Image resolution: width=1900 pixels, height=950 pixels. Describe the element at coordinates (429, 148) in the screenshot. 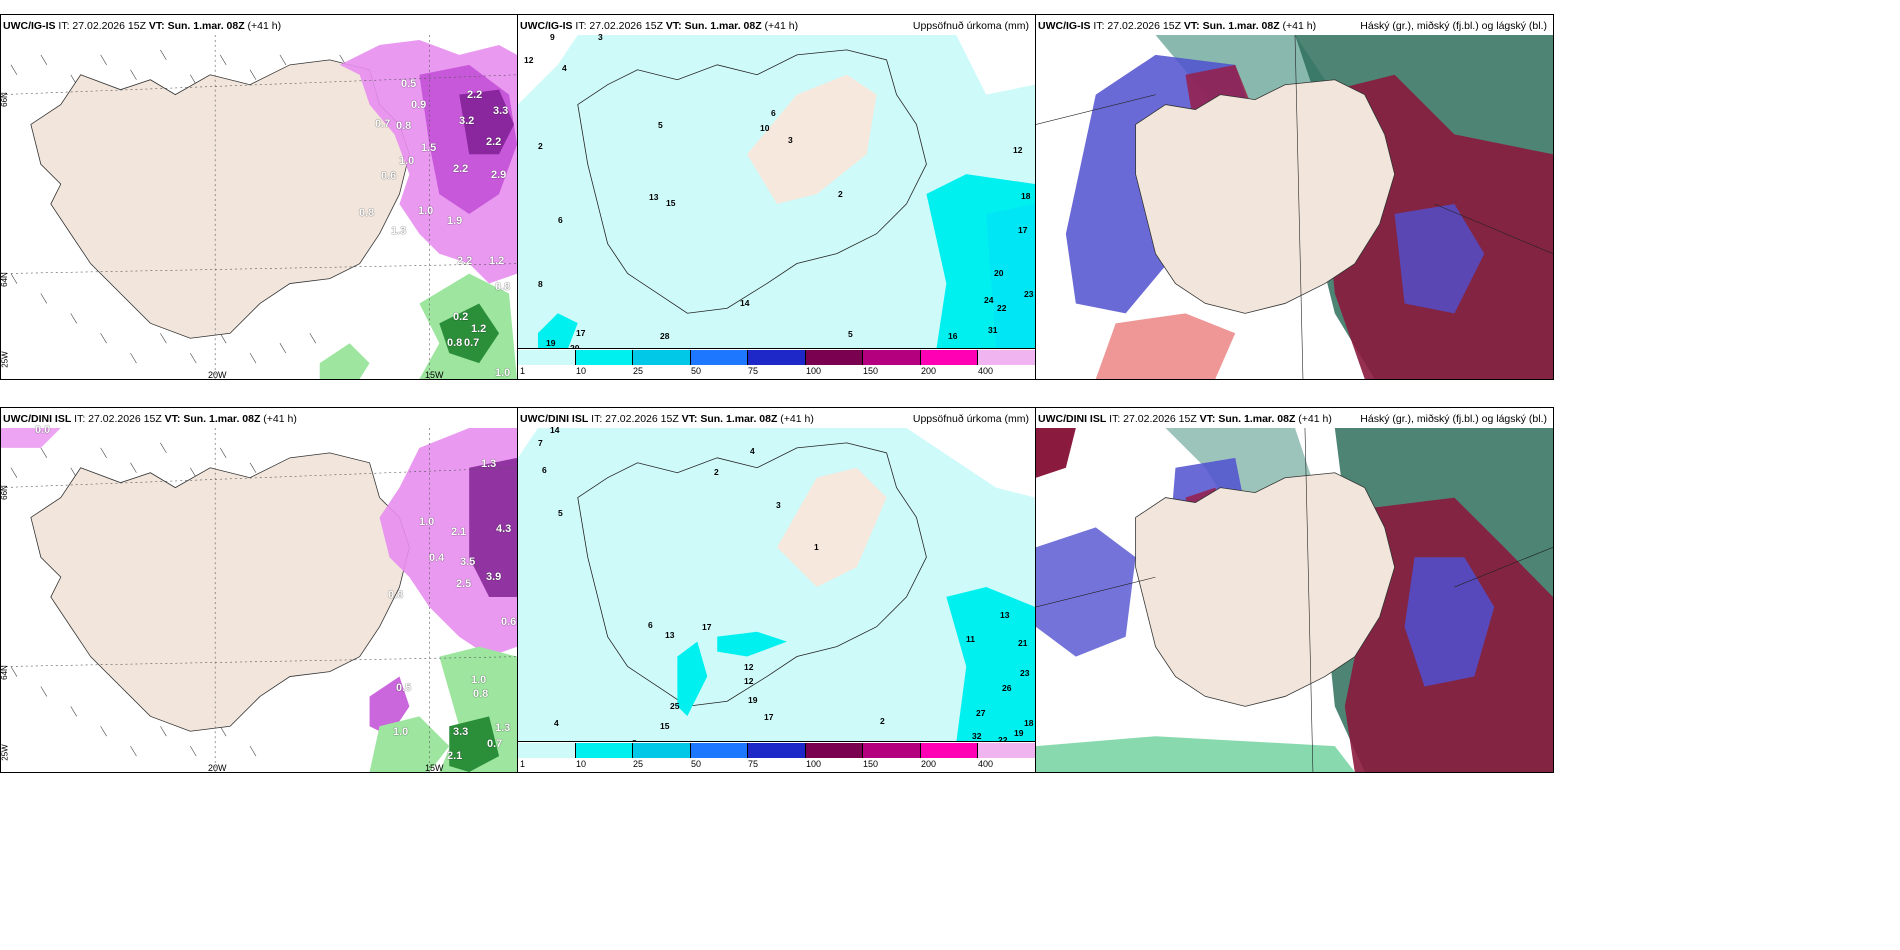

I see `wind-value: 1.5` at that location.